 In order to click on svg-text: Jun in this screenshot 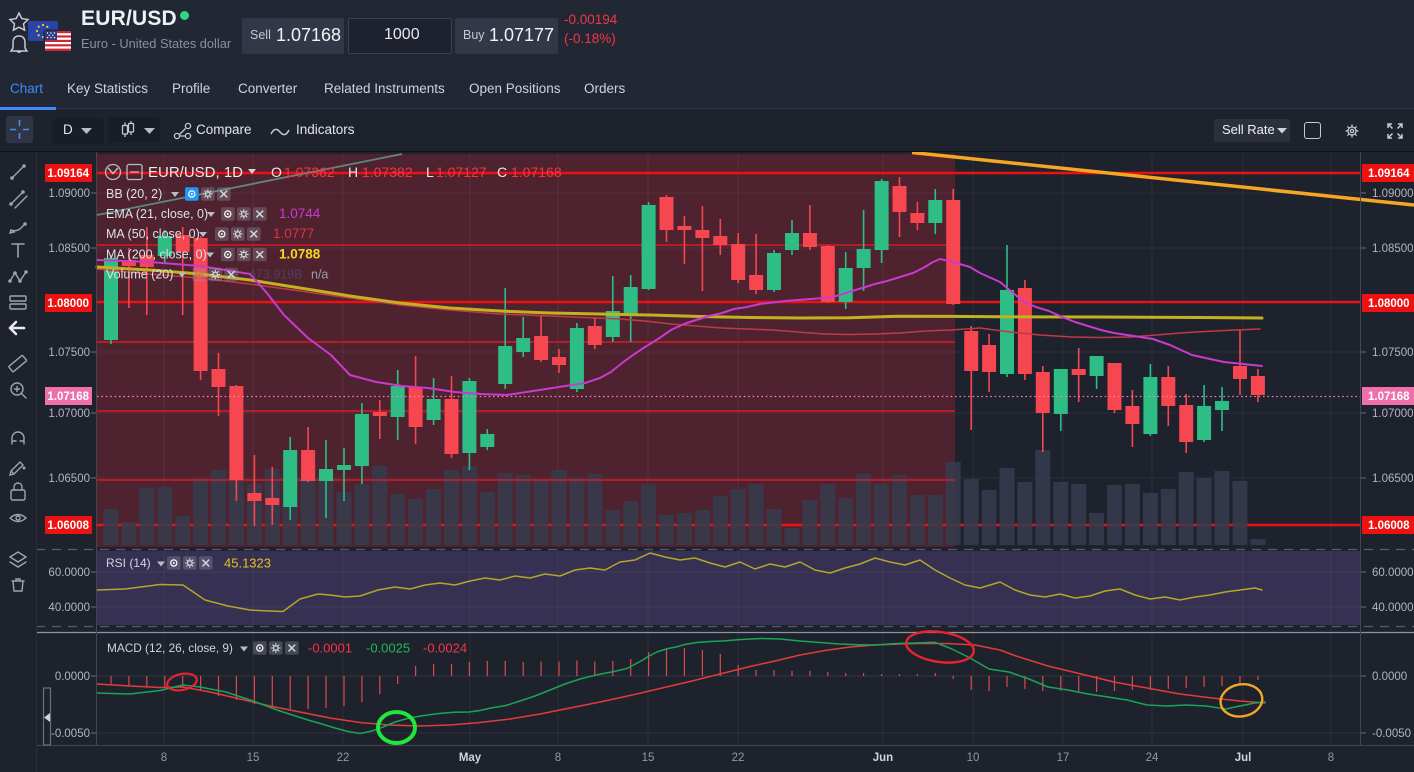, I will do `click(883, 758)`.